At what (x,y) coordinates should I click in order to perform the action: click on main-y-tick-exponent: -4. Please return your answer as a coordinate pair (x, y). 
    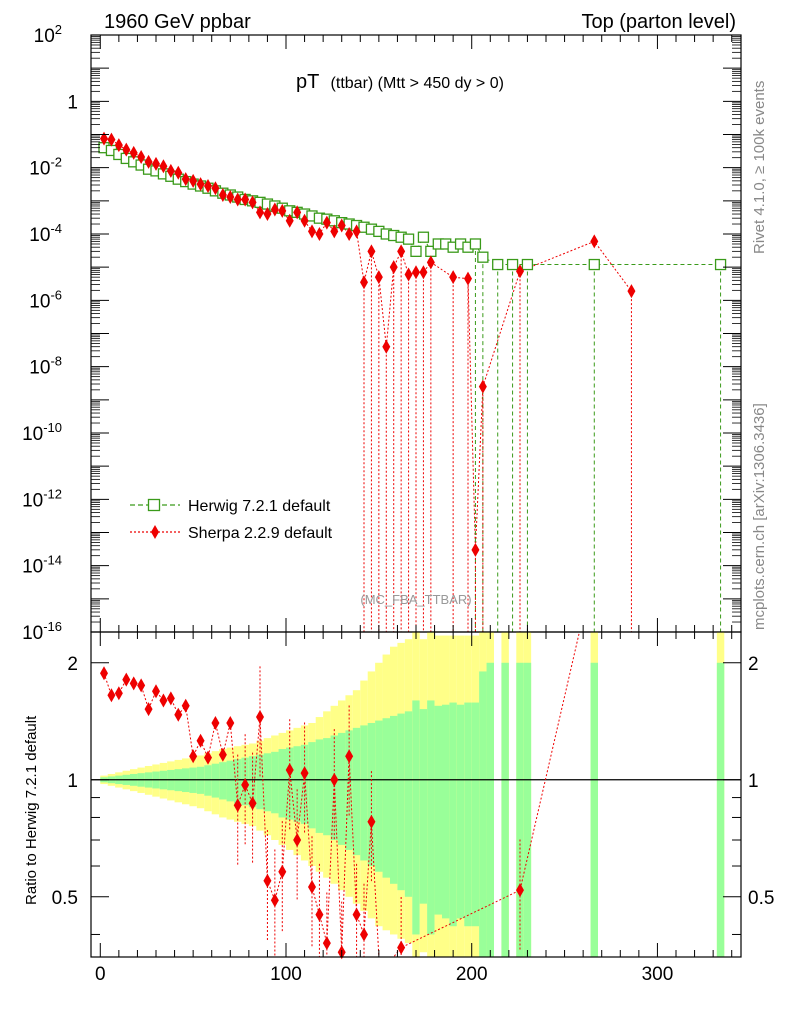
    Looking at the image, I should click on (56, 228).